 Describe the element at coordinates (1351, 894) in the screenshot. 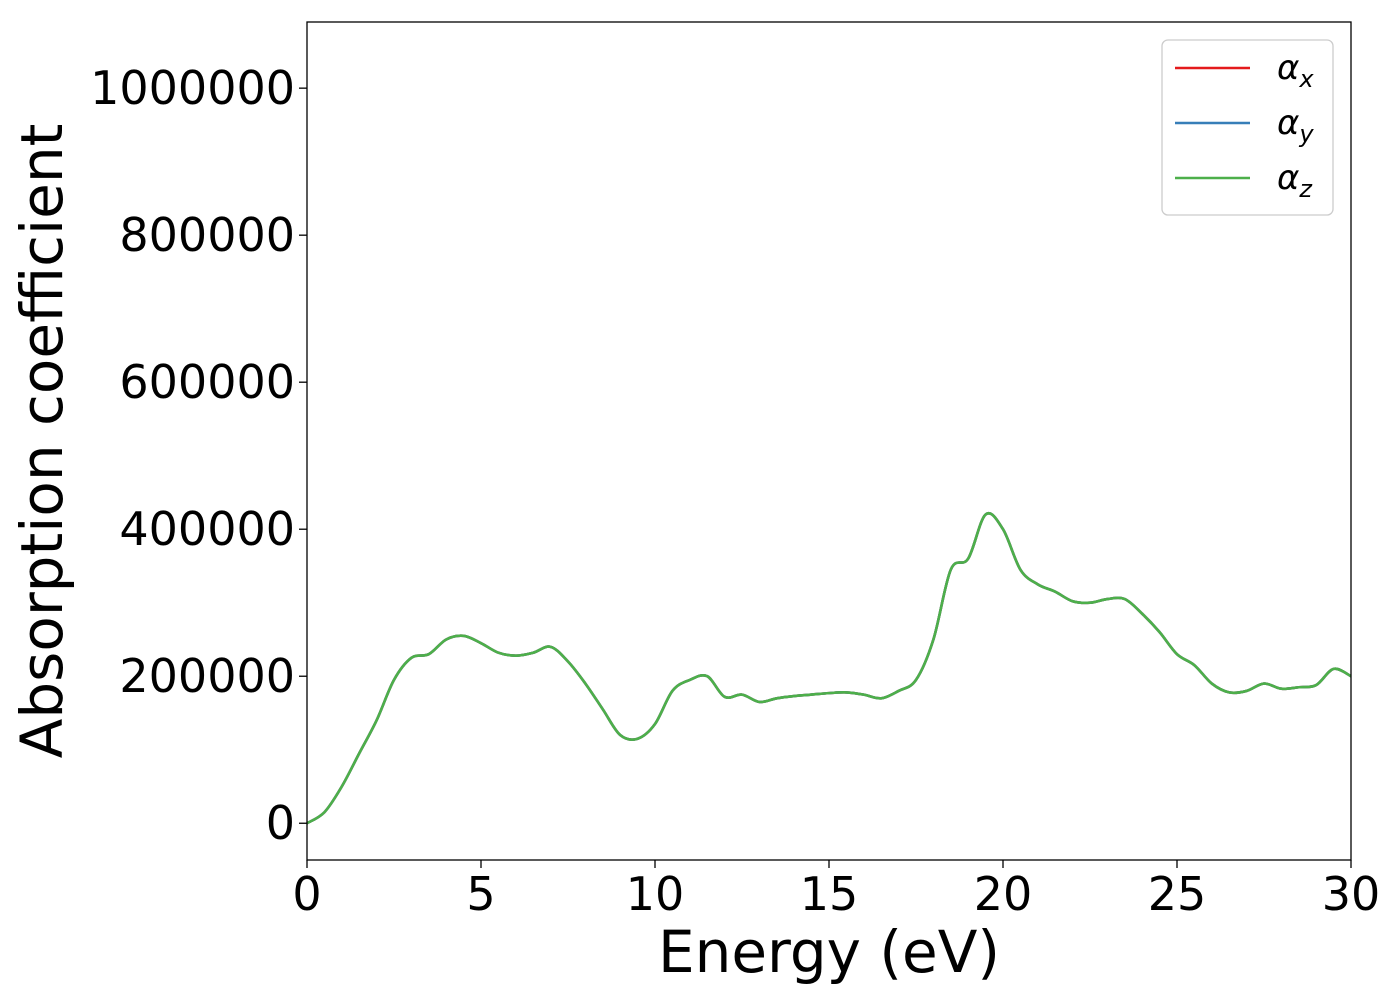

I see `x-tick-label: 30` at that location.